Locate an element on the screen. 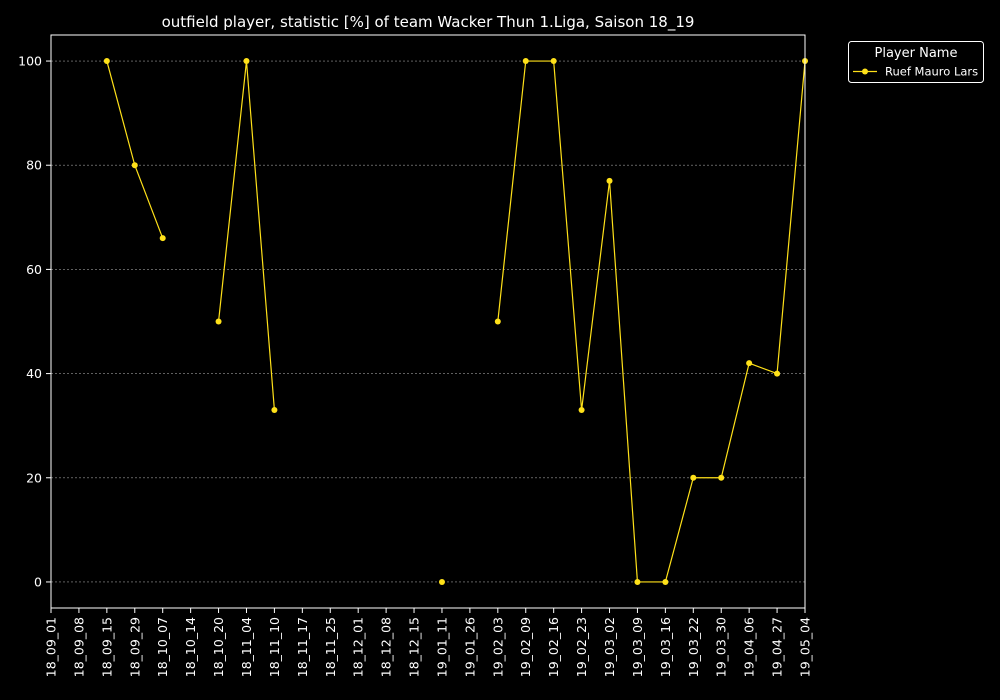  legend: Player Name Ruef Mauro Lars is located at coordinates (916, 62).